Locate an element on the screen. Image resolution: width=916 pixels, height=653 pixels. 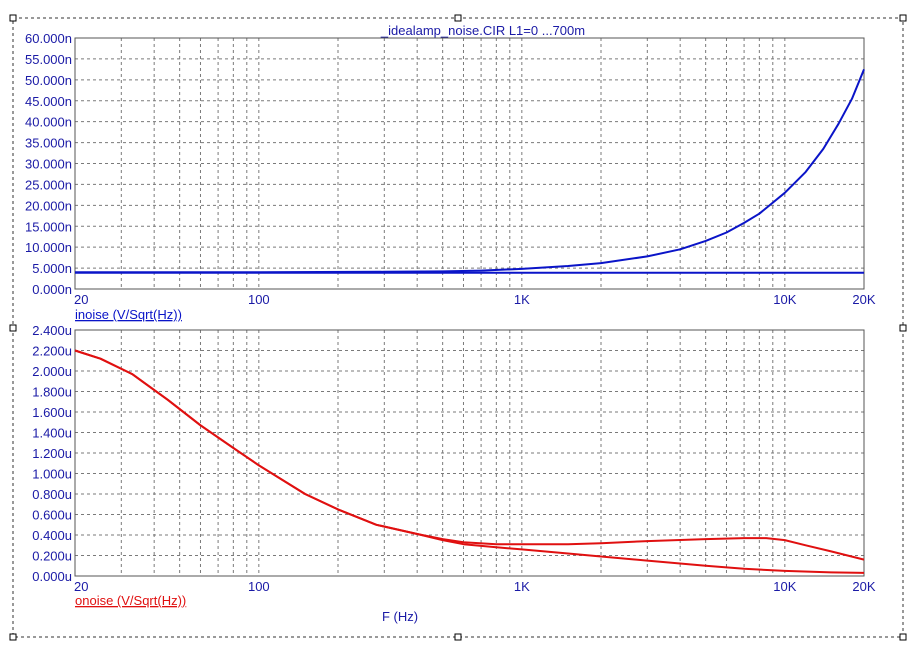
y-tick-label: 0.000n is located at coordinates (52, 289).